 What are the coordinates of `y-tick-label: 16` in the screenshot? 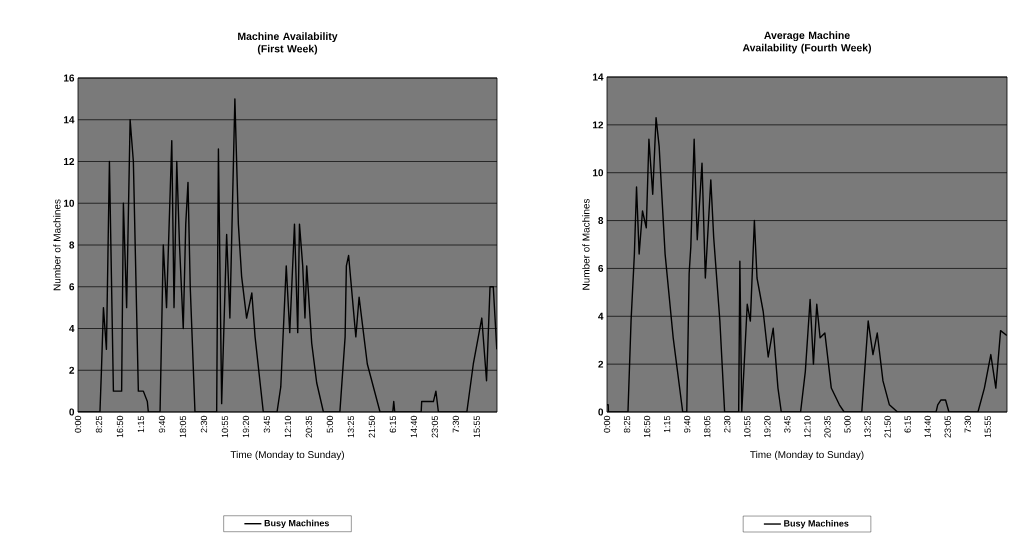 It's located at (69, 78).